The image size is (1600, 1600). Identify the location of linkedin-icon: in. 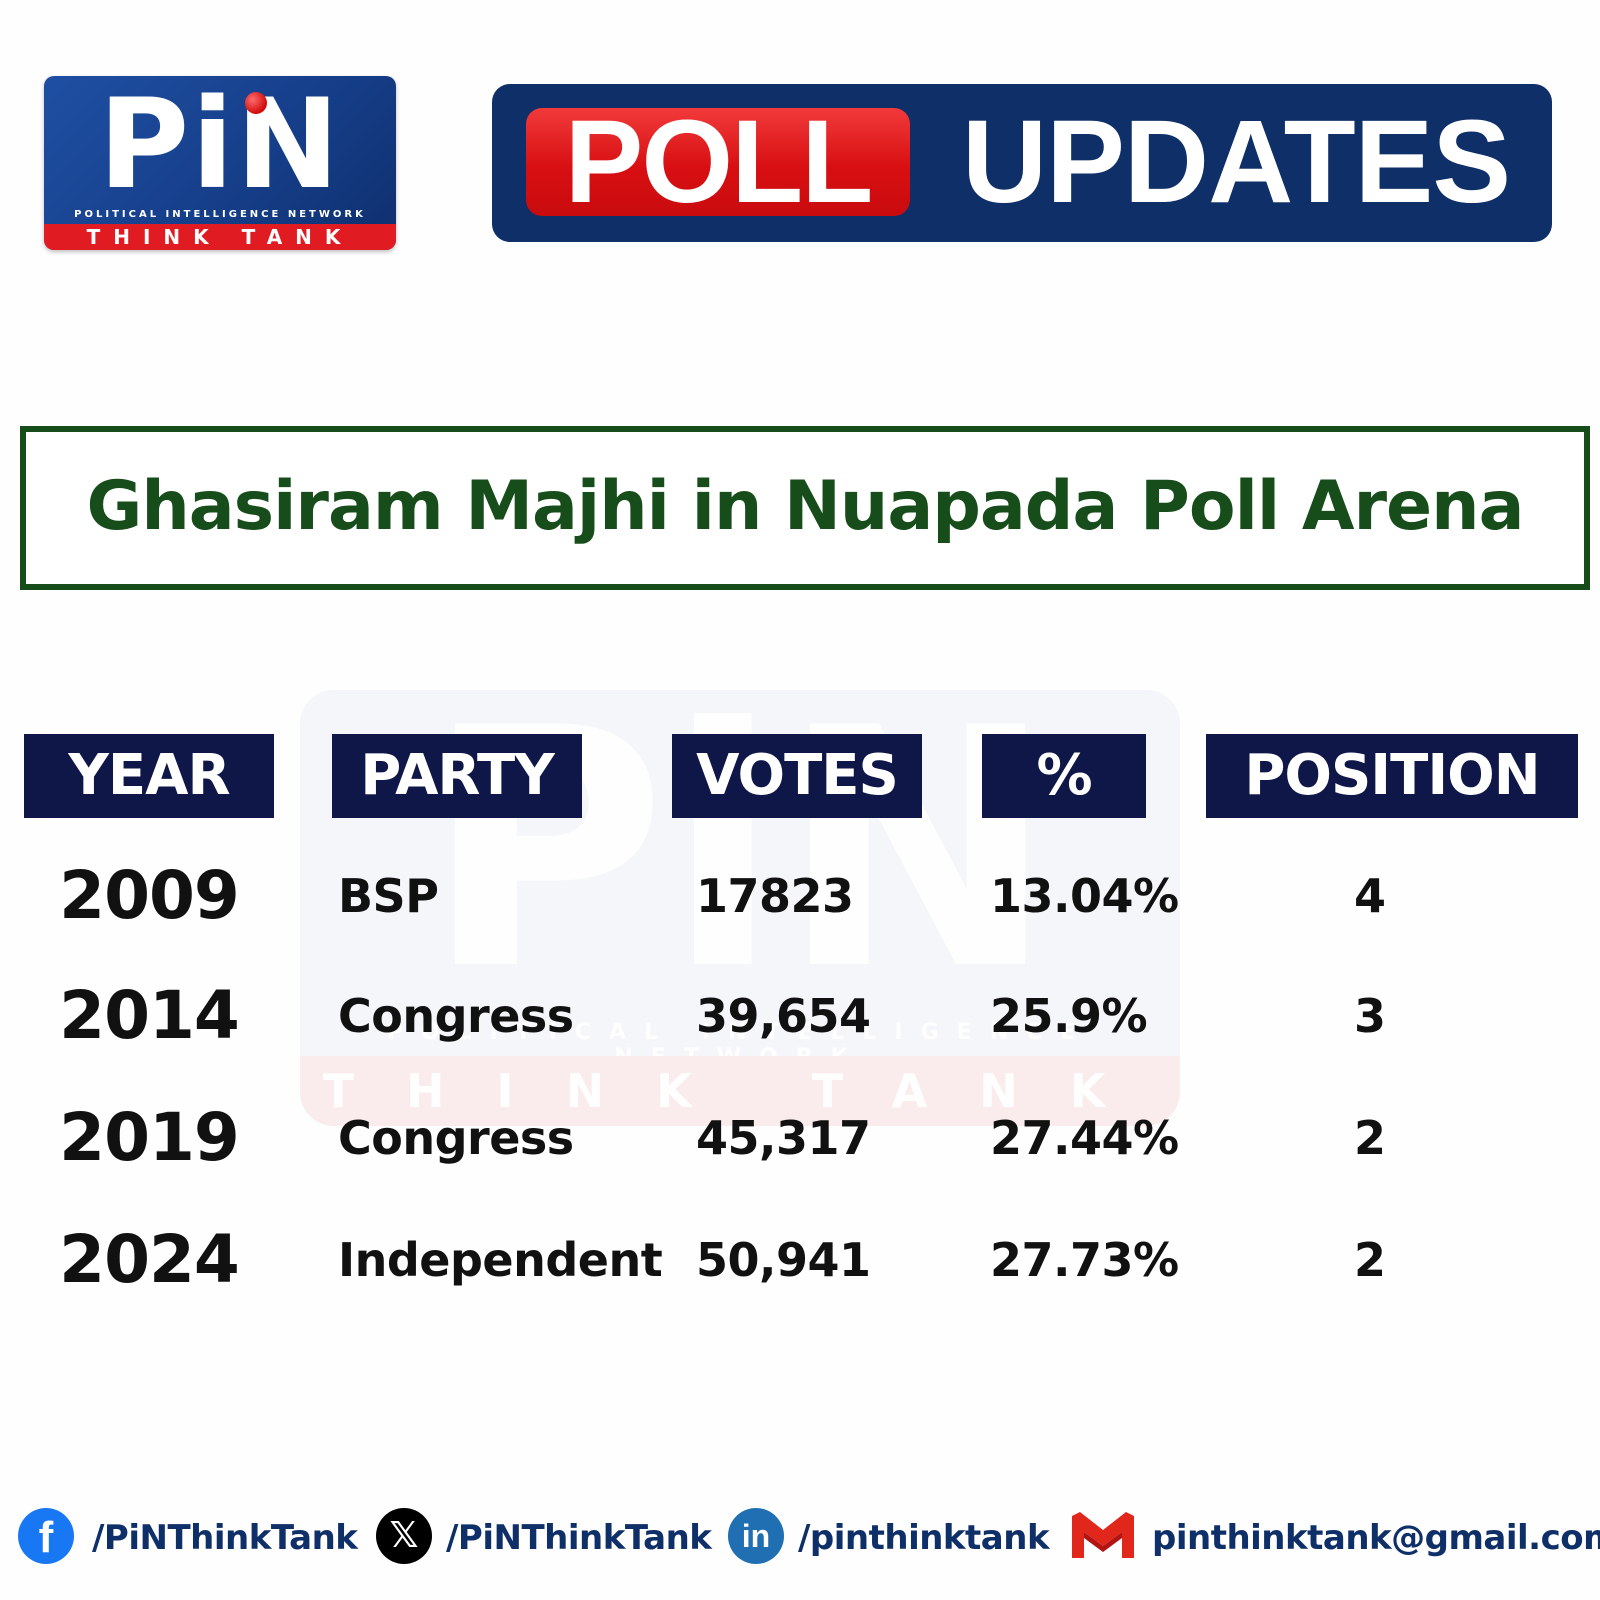
(756, 1536).